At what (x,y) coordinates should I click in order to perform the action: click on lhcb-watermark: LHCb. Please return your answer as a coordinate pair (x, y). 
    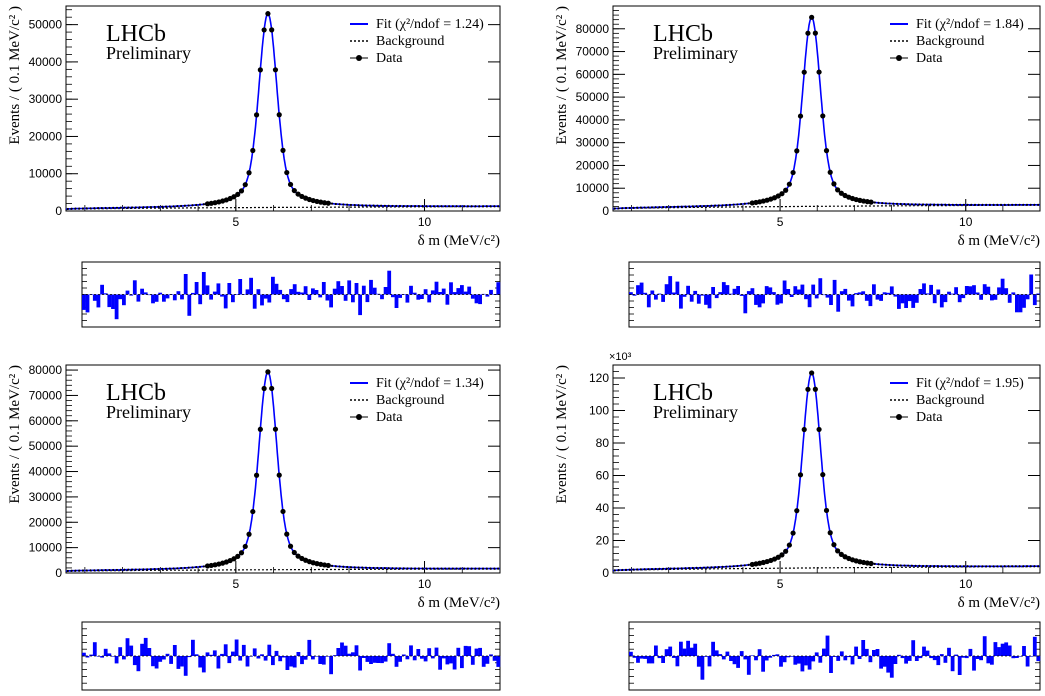
    Looking at the image, I should click on (683, 393).